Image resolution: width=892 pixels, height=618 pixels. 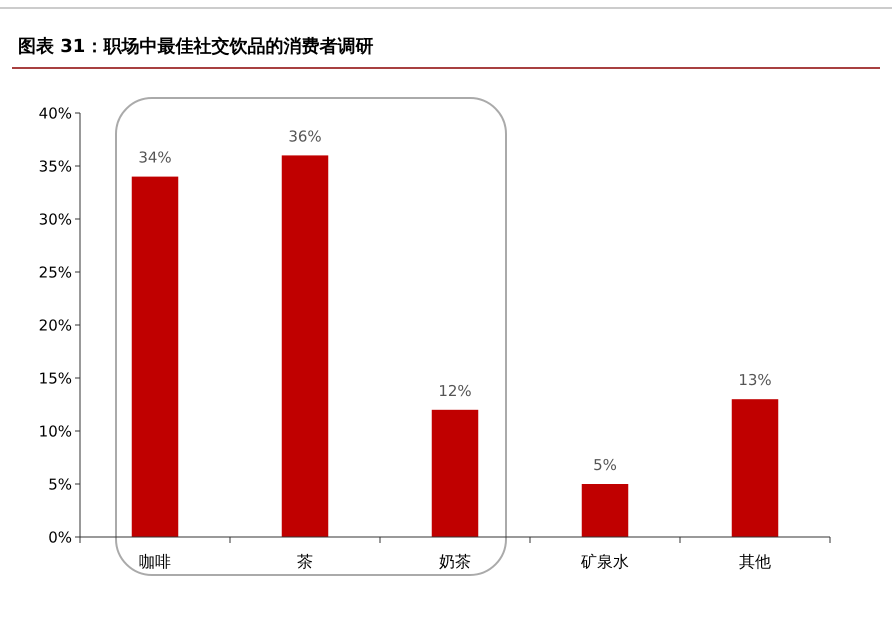 What do you see at coordinates (605, 465) in the screenshot?
I see `data-label: 5%` at bounding box center [605, 465].